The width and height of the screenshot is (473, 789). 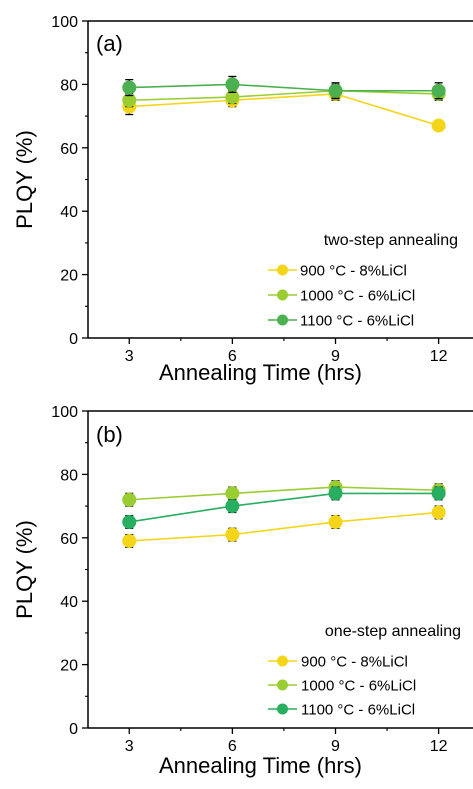 What do you see at coordinates (109, 43) in the screenshot?
I see `panel-label: (a)` at bounding box center [109, 43].